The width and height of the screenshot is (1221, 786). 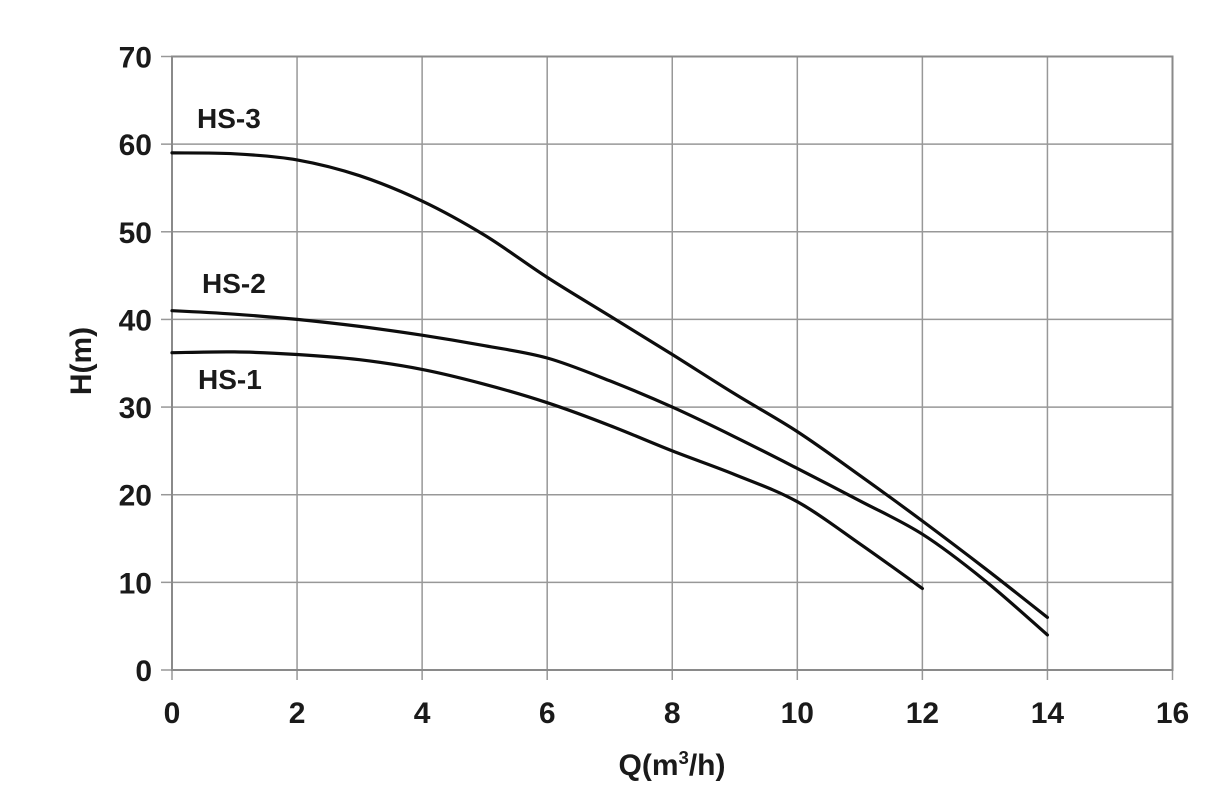 I want to click on y-tick-label: 70, so click(x=135, y=58).